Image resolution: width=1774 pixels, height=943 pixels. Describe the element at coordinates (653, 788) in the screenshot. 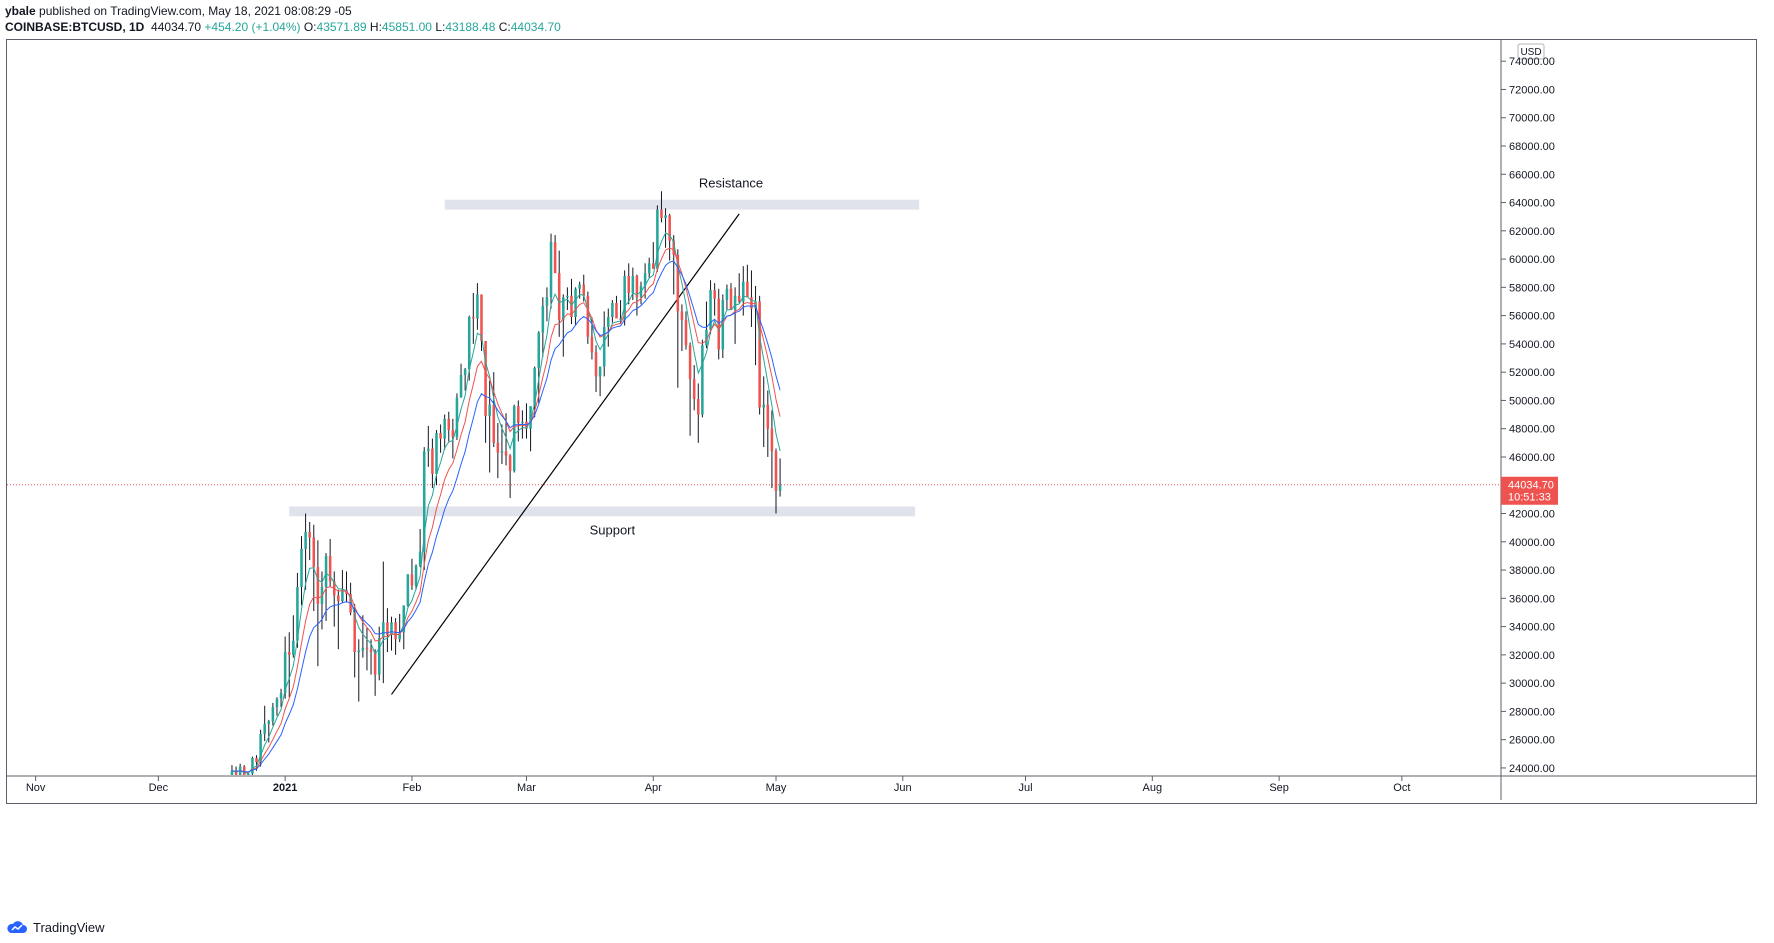

I see `x-tick-label: Apr` at that location.